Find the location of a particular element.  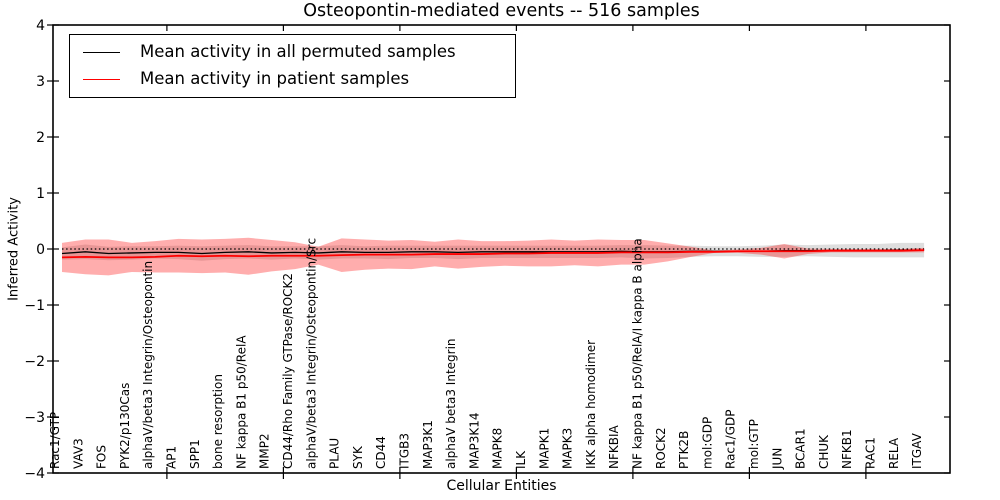

x-category-label: ROCK2 is located at coordinates (661, 448).